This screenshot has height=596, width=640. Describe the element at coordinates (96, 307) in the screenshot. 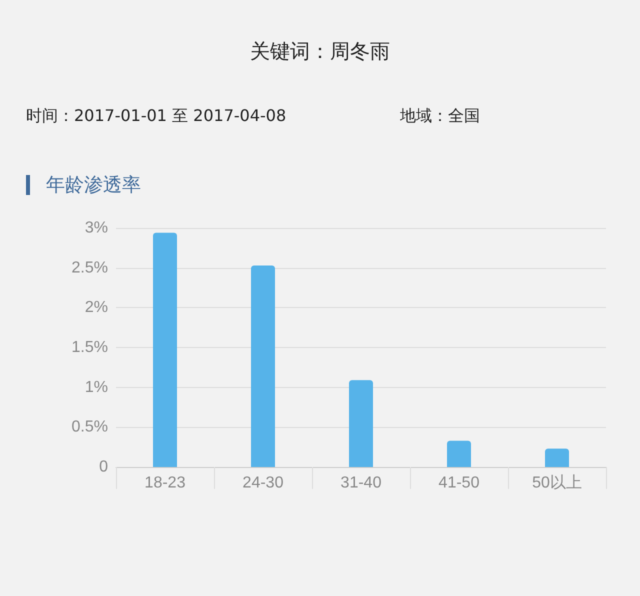

I see `y-tick-label: 2%` at that location.